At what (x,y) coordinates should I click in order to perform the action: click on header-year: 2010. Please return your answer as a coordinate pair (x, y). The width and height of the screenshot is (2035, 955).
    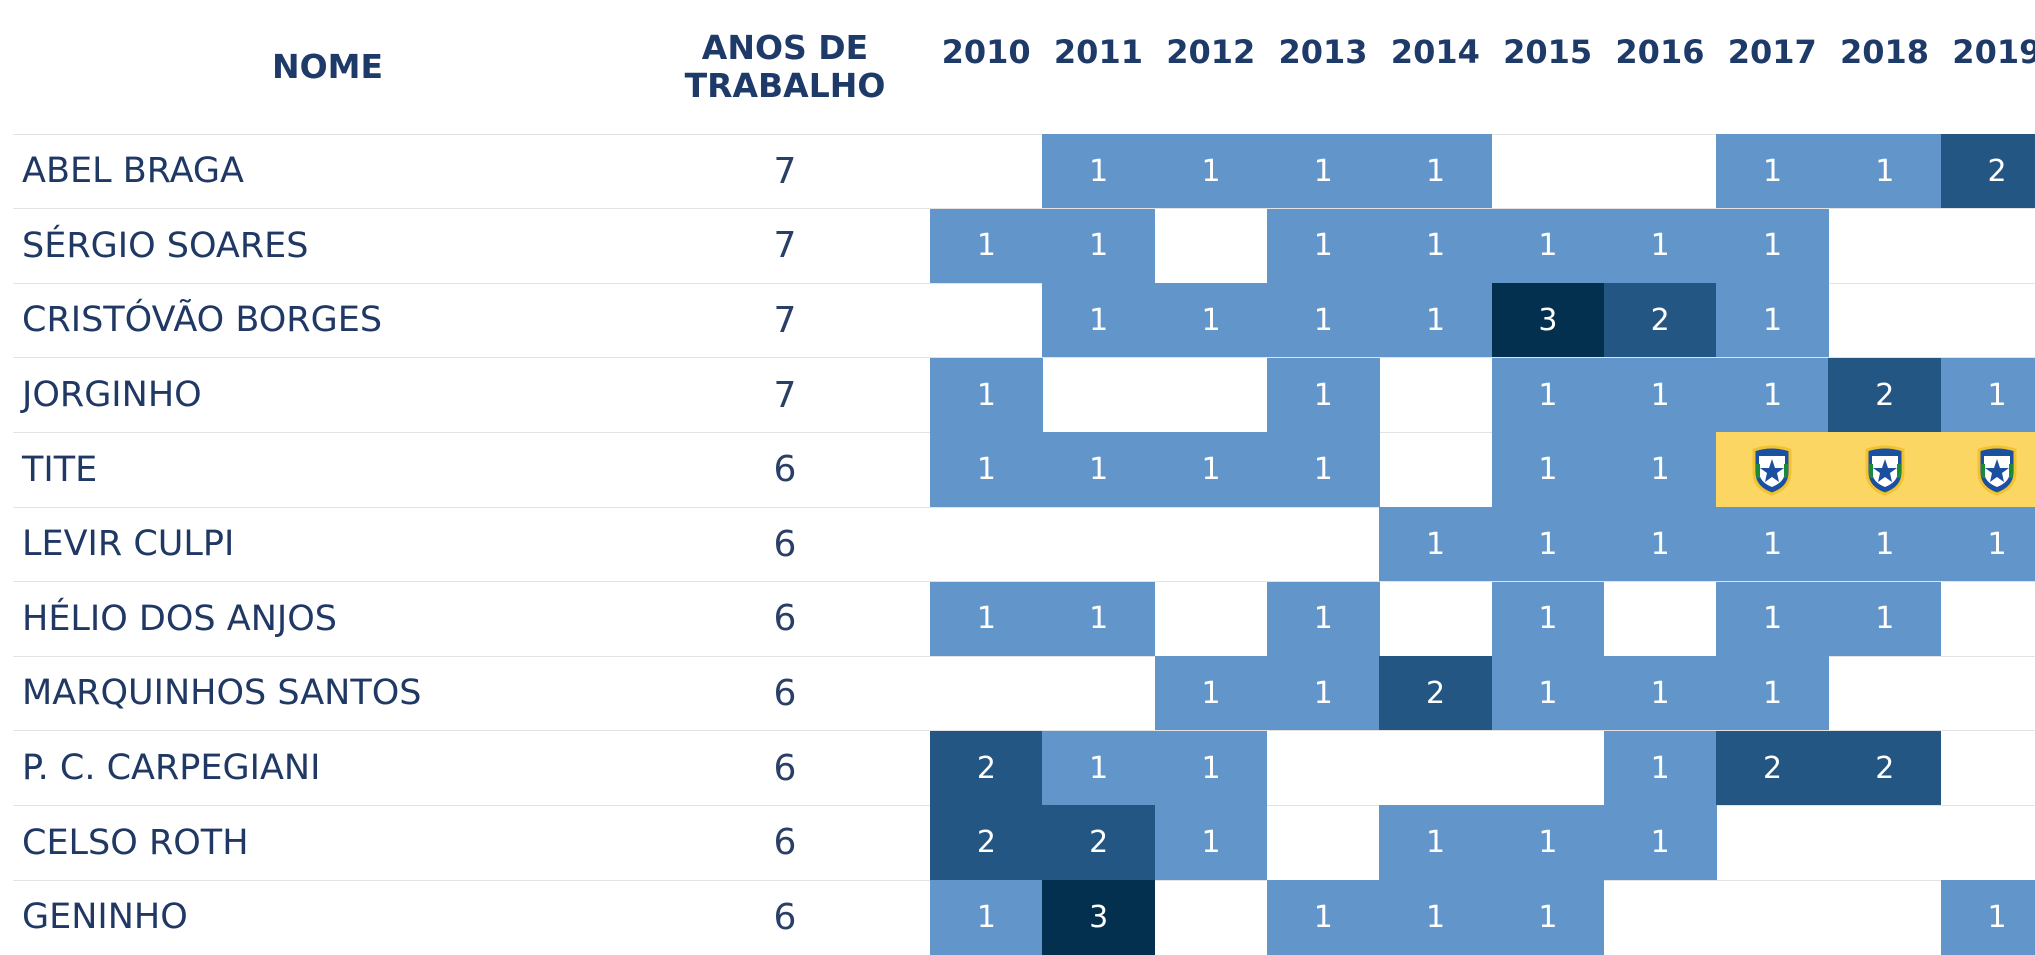
    Looking at the image, I should click on (986, 51).